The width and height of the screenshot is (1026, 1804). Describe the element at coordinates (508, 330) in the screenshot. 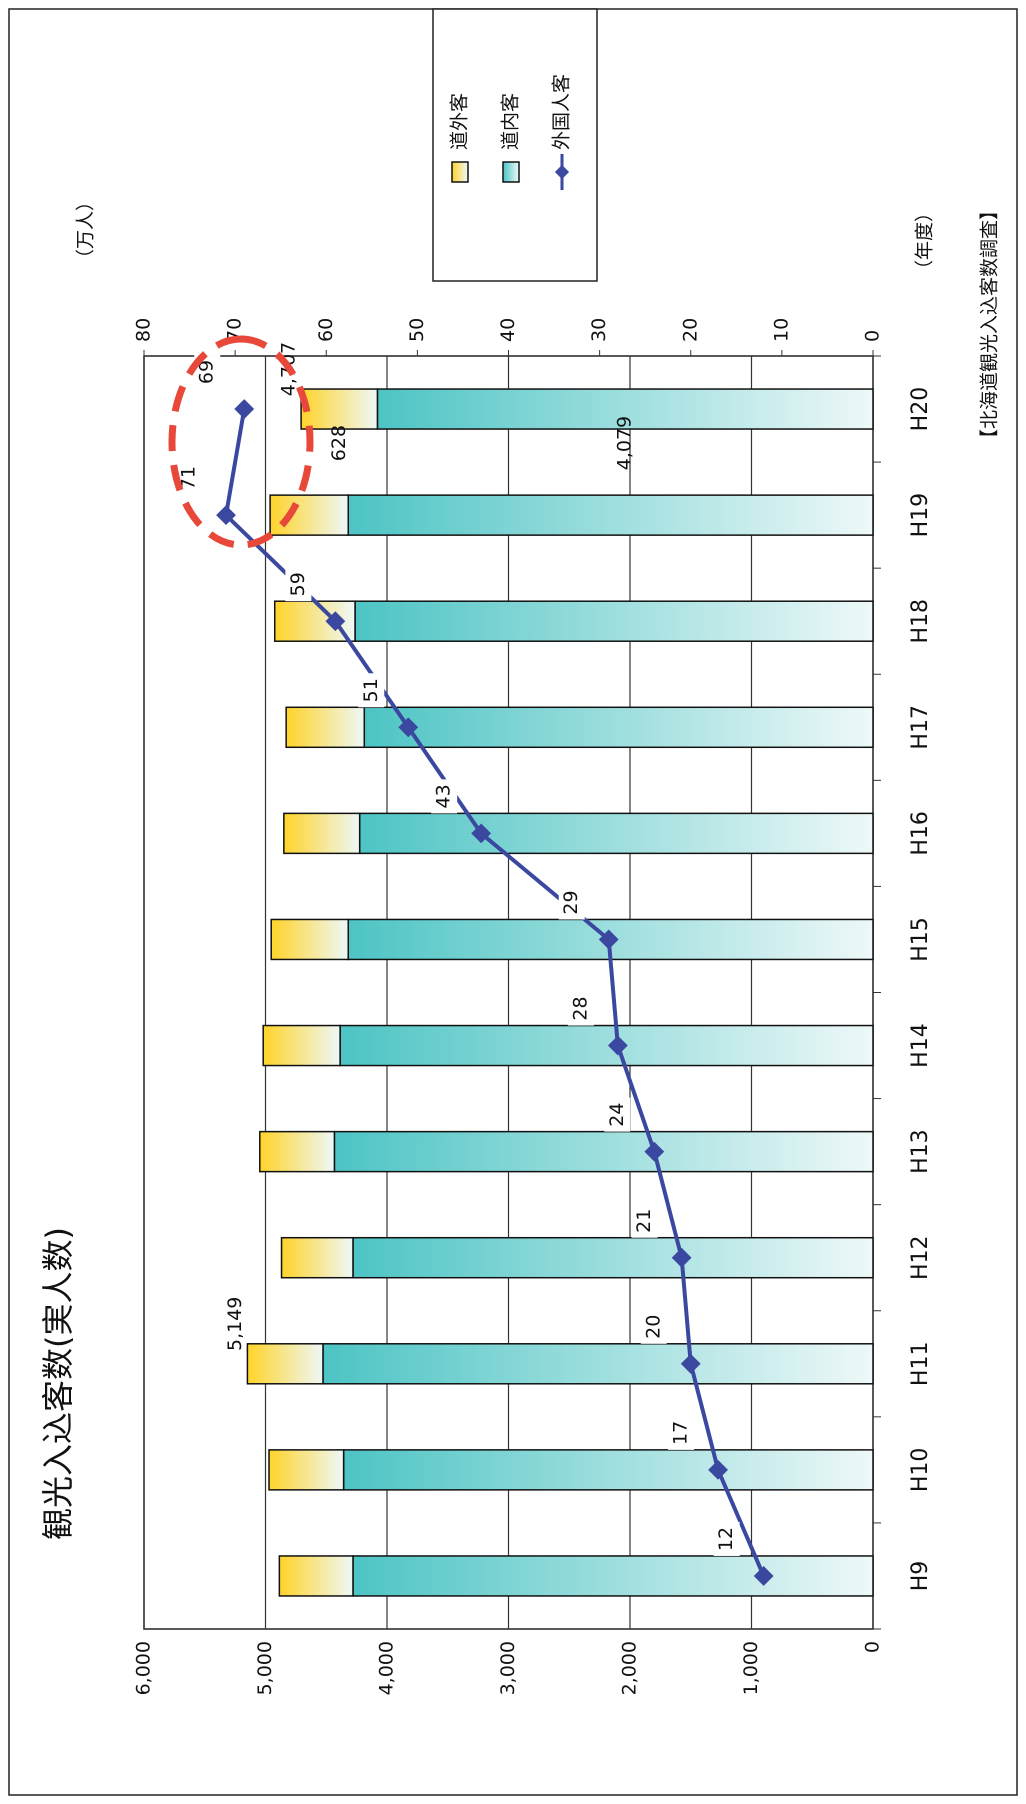

I see `y2-tick-label: 40` at that location.